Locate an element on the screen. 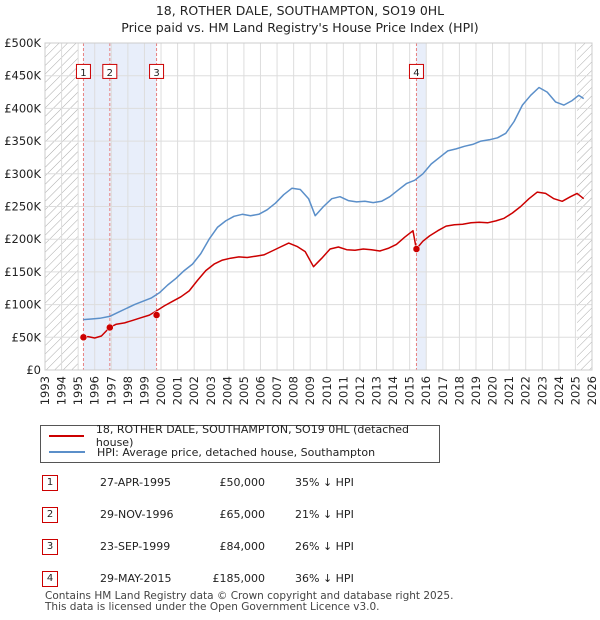 The width and height of the screenshot is (600, 620). x-tick-label: 1996 is located at coordinates (95, 390).